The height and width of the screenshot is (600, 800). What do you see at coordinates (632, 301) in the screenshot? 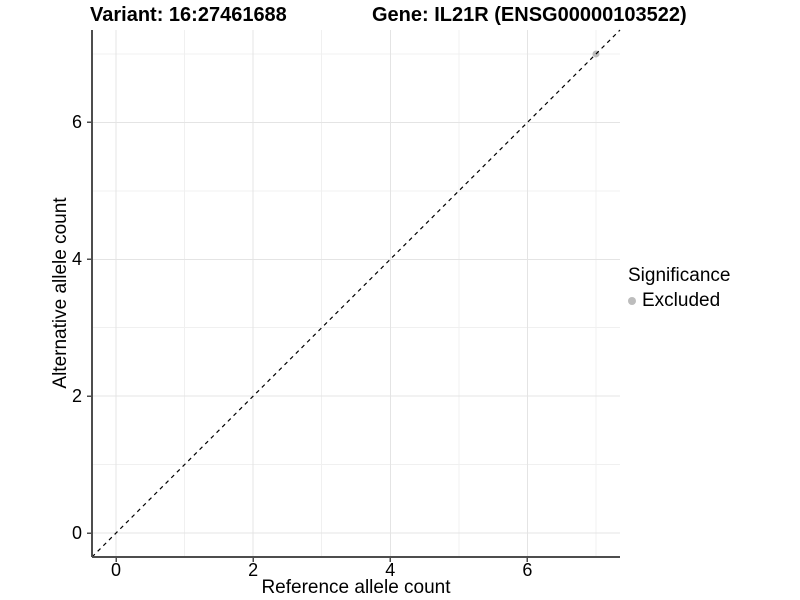
I see `legend-point-icon` at bounding box center [632, 301].